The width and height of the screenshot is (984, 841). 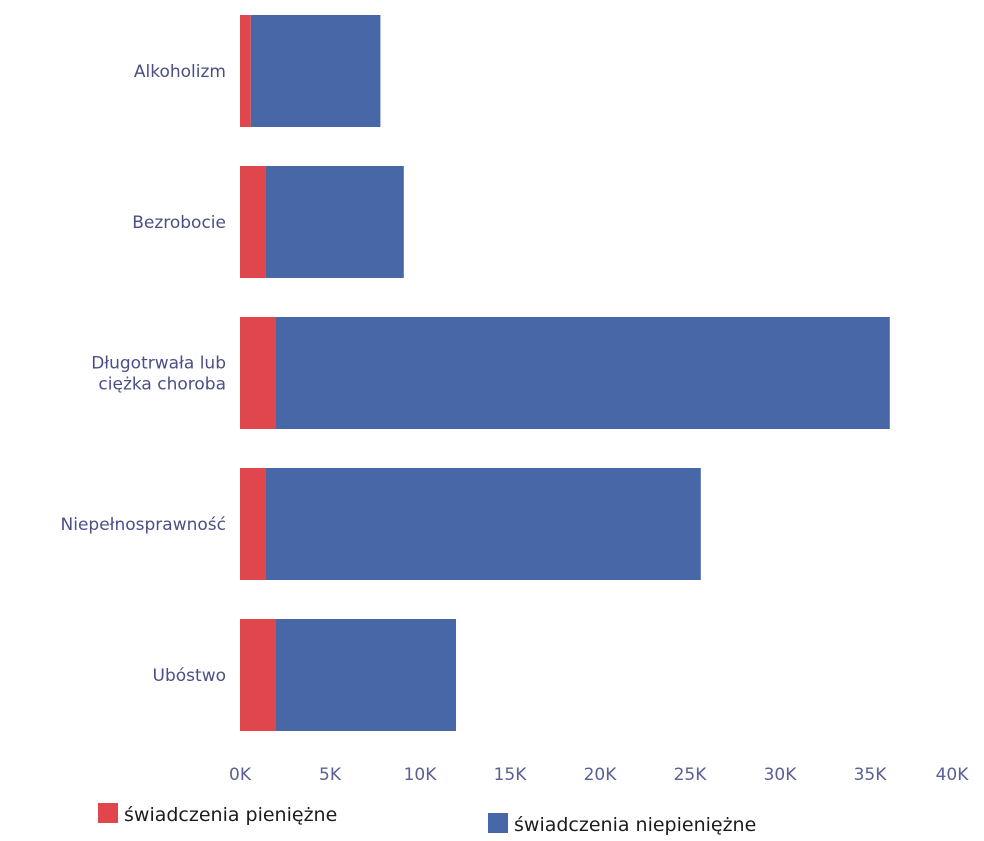 I want to click on legend-label-cash: świadczenia pieniężne, so click(x=230, y=815).